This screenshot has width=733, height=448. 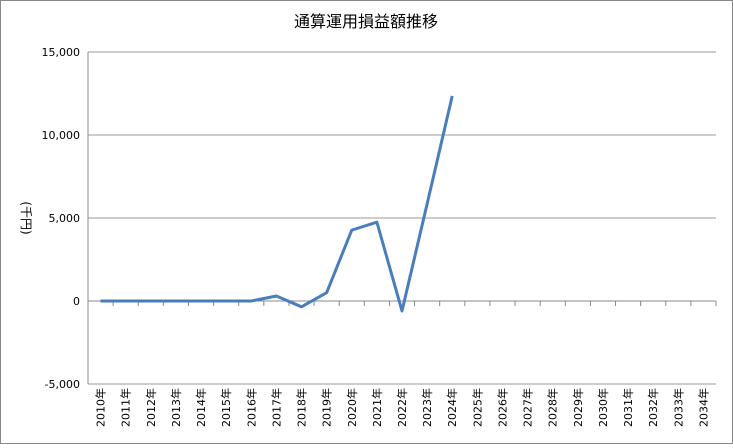 What do you see at coordinates (101, 407) in the screenshot?
I see `x-tick-label: 2010年` at bounding box center [101, 407].